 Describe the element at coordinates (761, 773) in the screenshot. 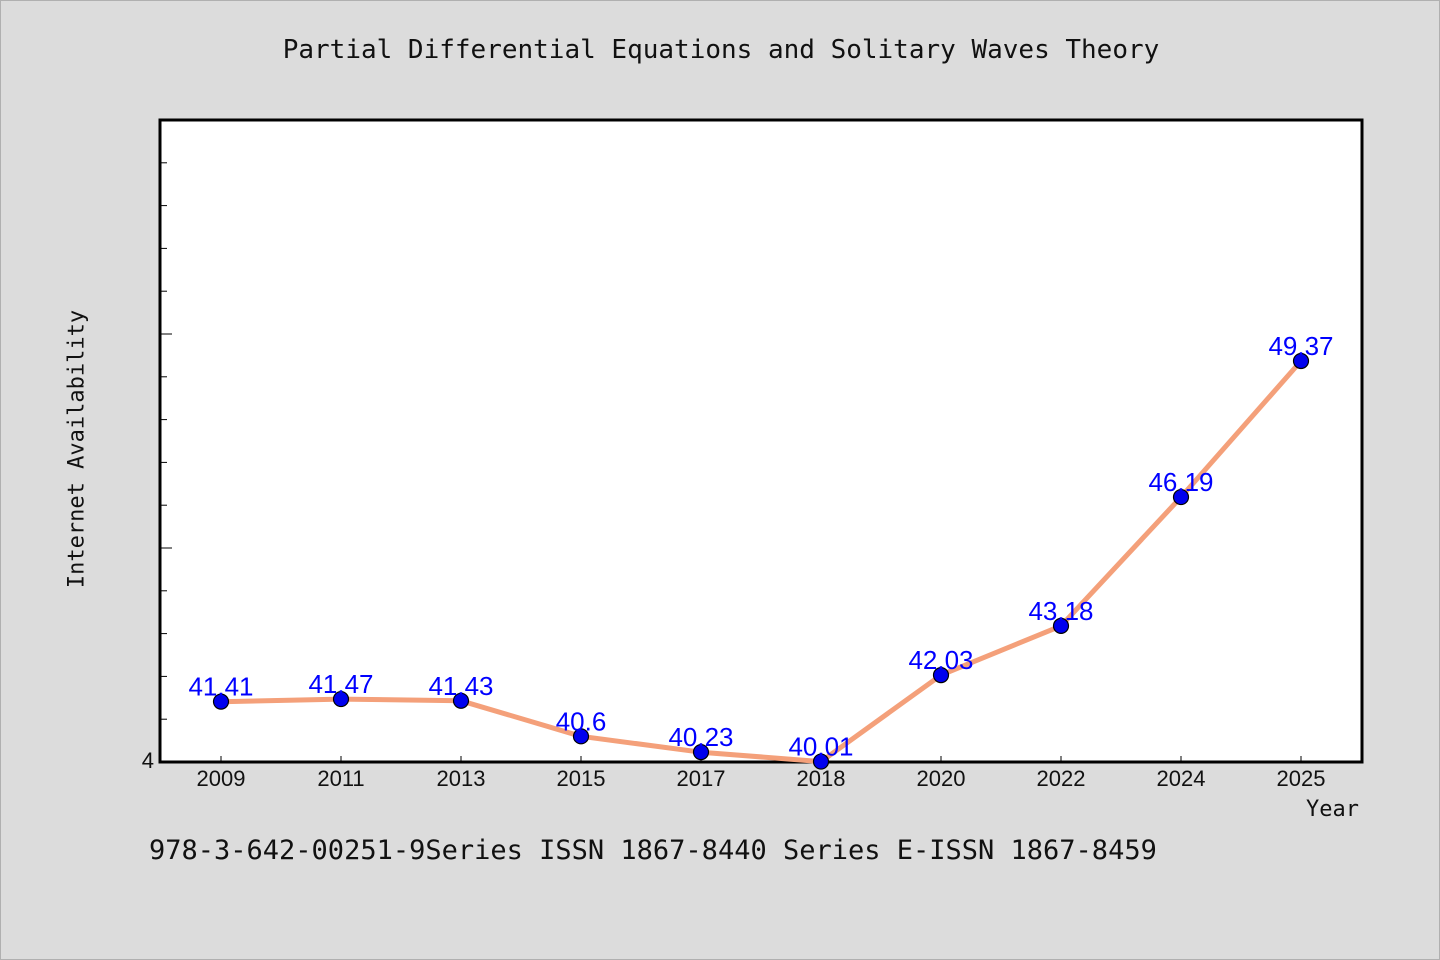

I see `x-axis-ticks: 2009 2011 2013 2015 2017 2018 2020 2022 2024 2025` at that location.